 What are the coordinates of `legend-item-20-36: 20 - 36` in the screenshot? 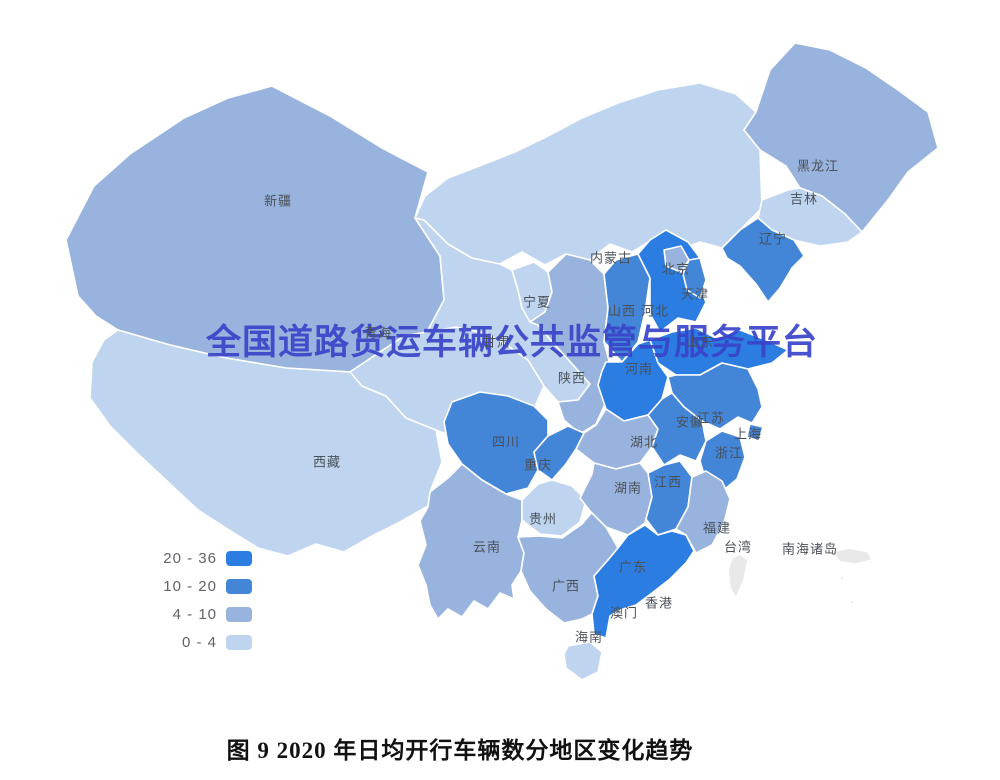 It's located at (202, 558).